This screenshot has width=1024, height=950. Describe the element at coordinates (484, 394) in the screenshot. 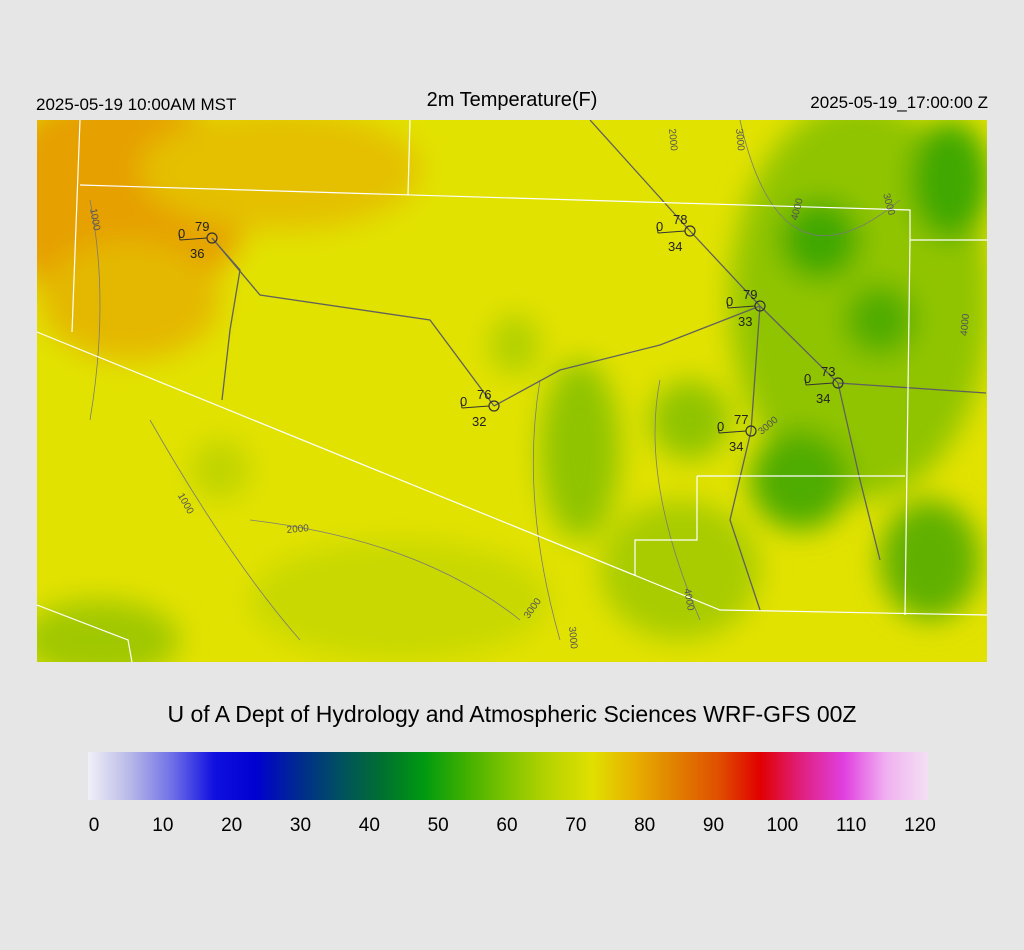

I see `temperature: 76` at that location.